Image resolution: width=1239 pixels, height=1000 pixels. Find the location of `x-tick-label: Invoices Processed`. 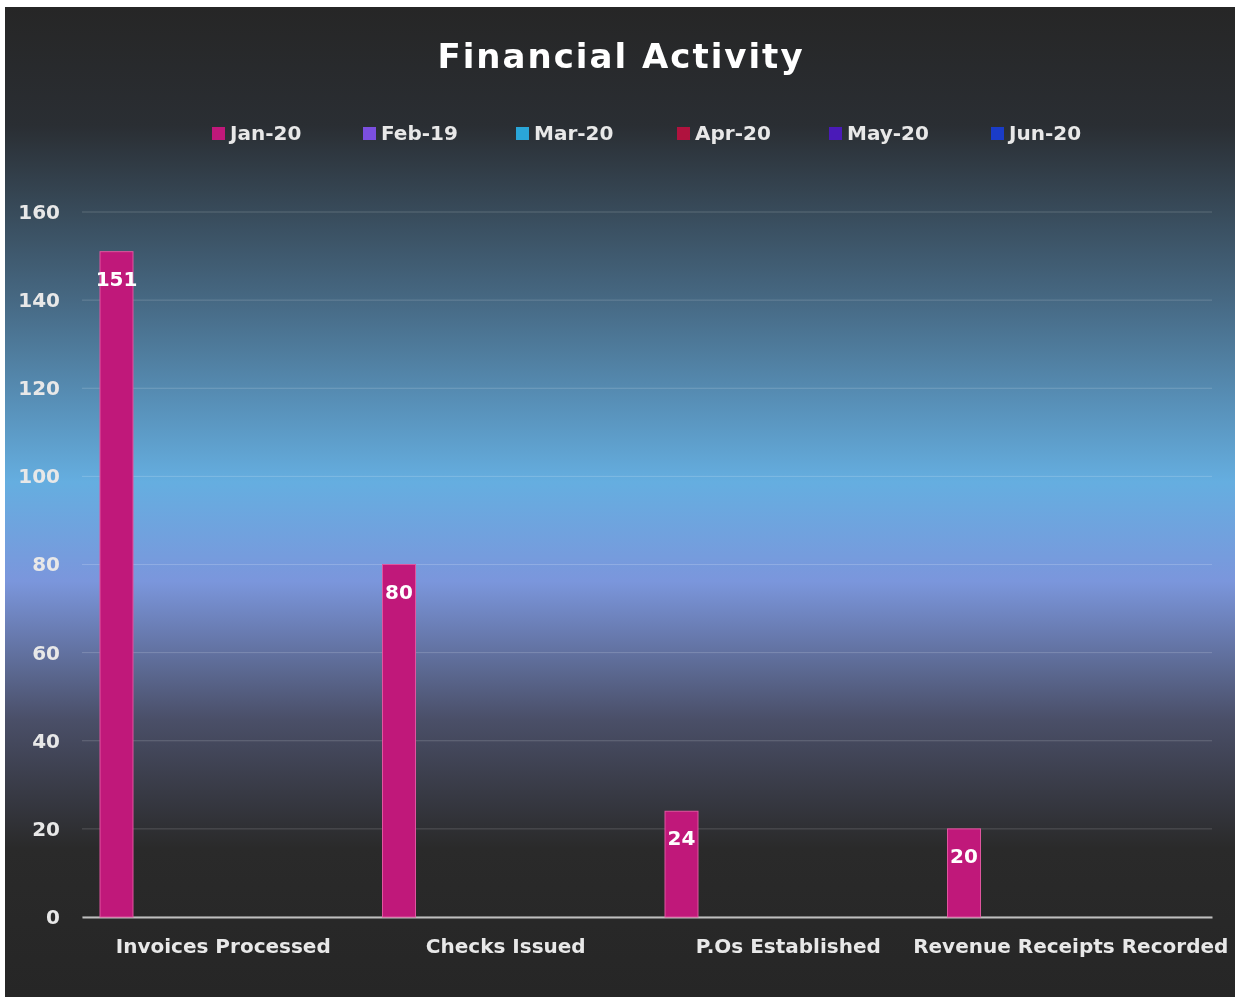

x-tick-label: Invoices Processed is located at coordinates (223, 946).